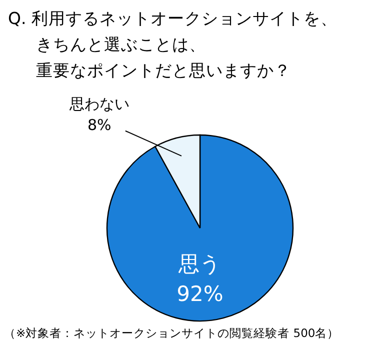 The height and width of the screenshot is (344, 384). What do you see at coordinates (99, 103) in the screenshot?
I see `slice-label: 思わない` at bounding box center [99, 103].